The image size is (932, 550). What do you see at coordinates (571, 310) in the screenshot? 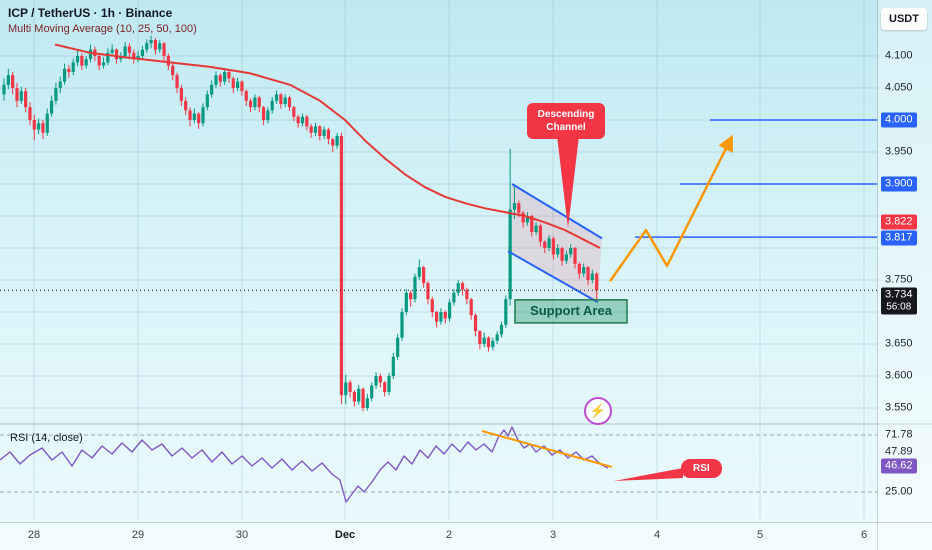
I see `support-area-label: Support Area` at bounding box center [571, 310].